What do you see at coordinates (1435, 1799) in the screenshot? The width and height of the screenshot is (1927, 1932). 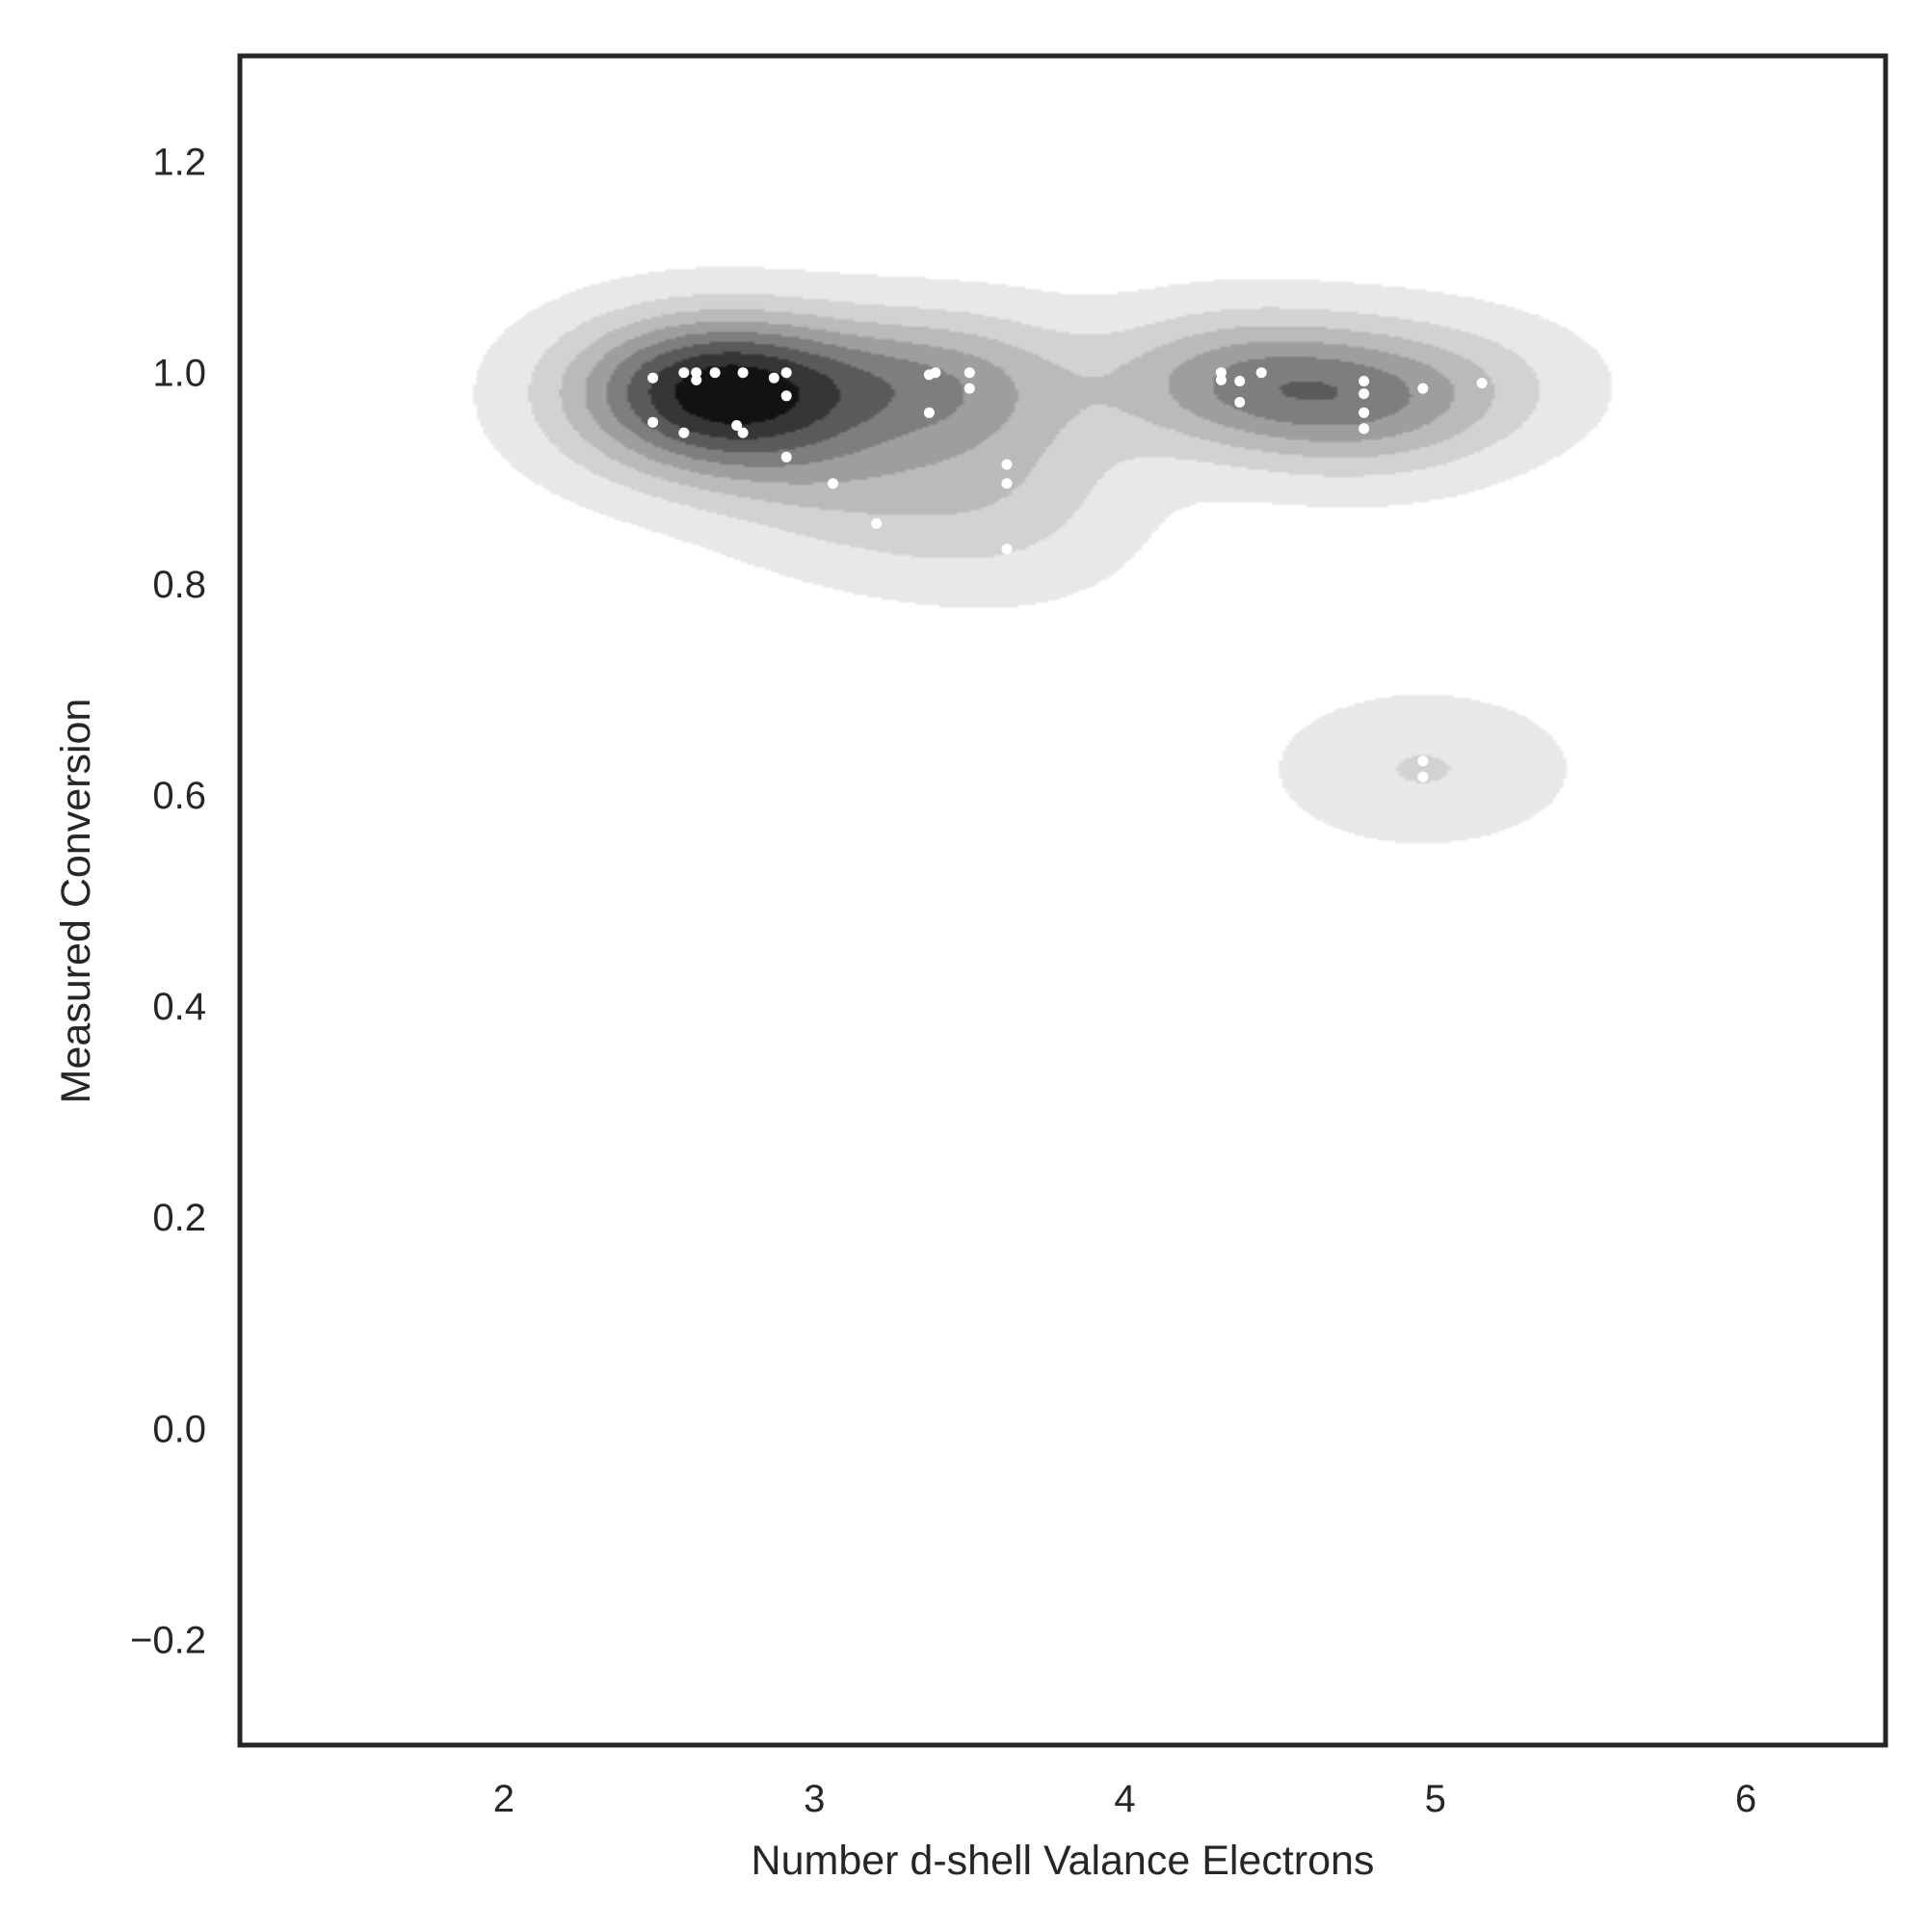 I see `x-tick-label: 5` at bounding box center [1435, 1799].